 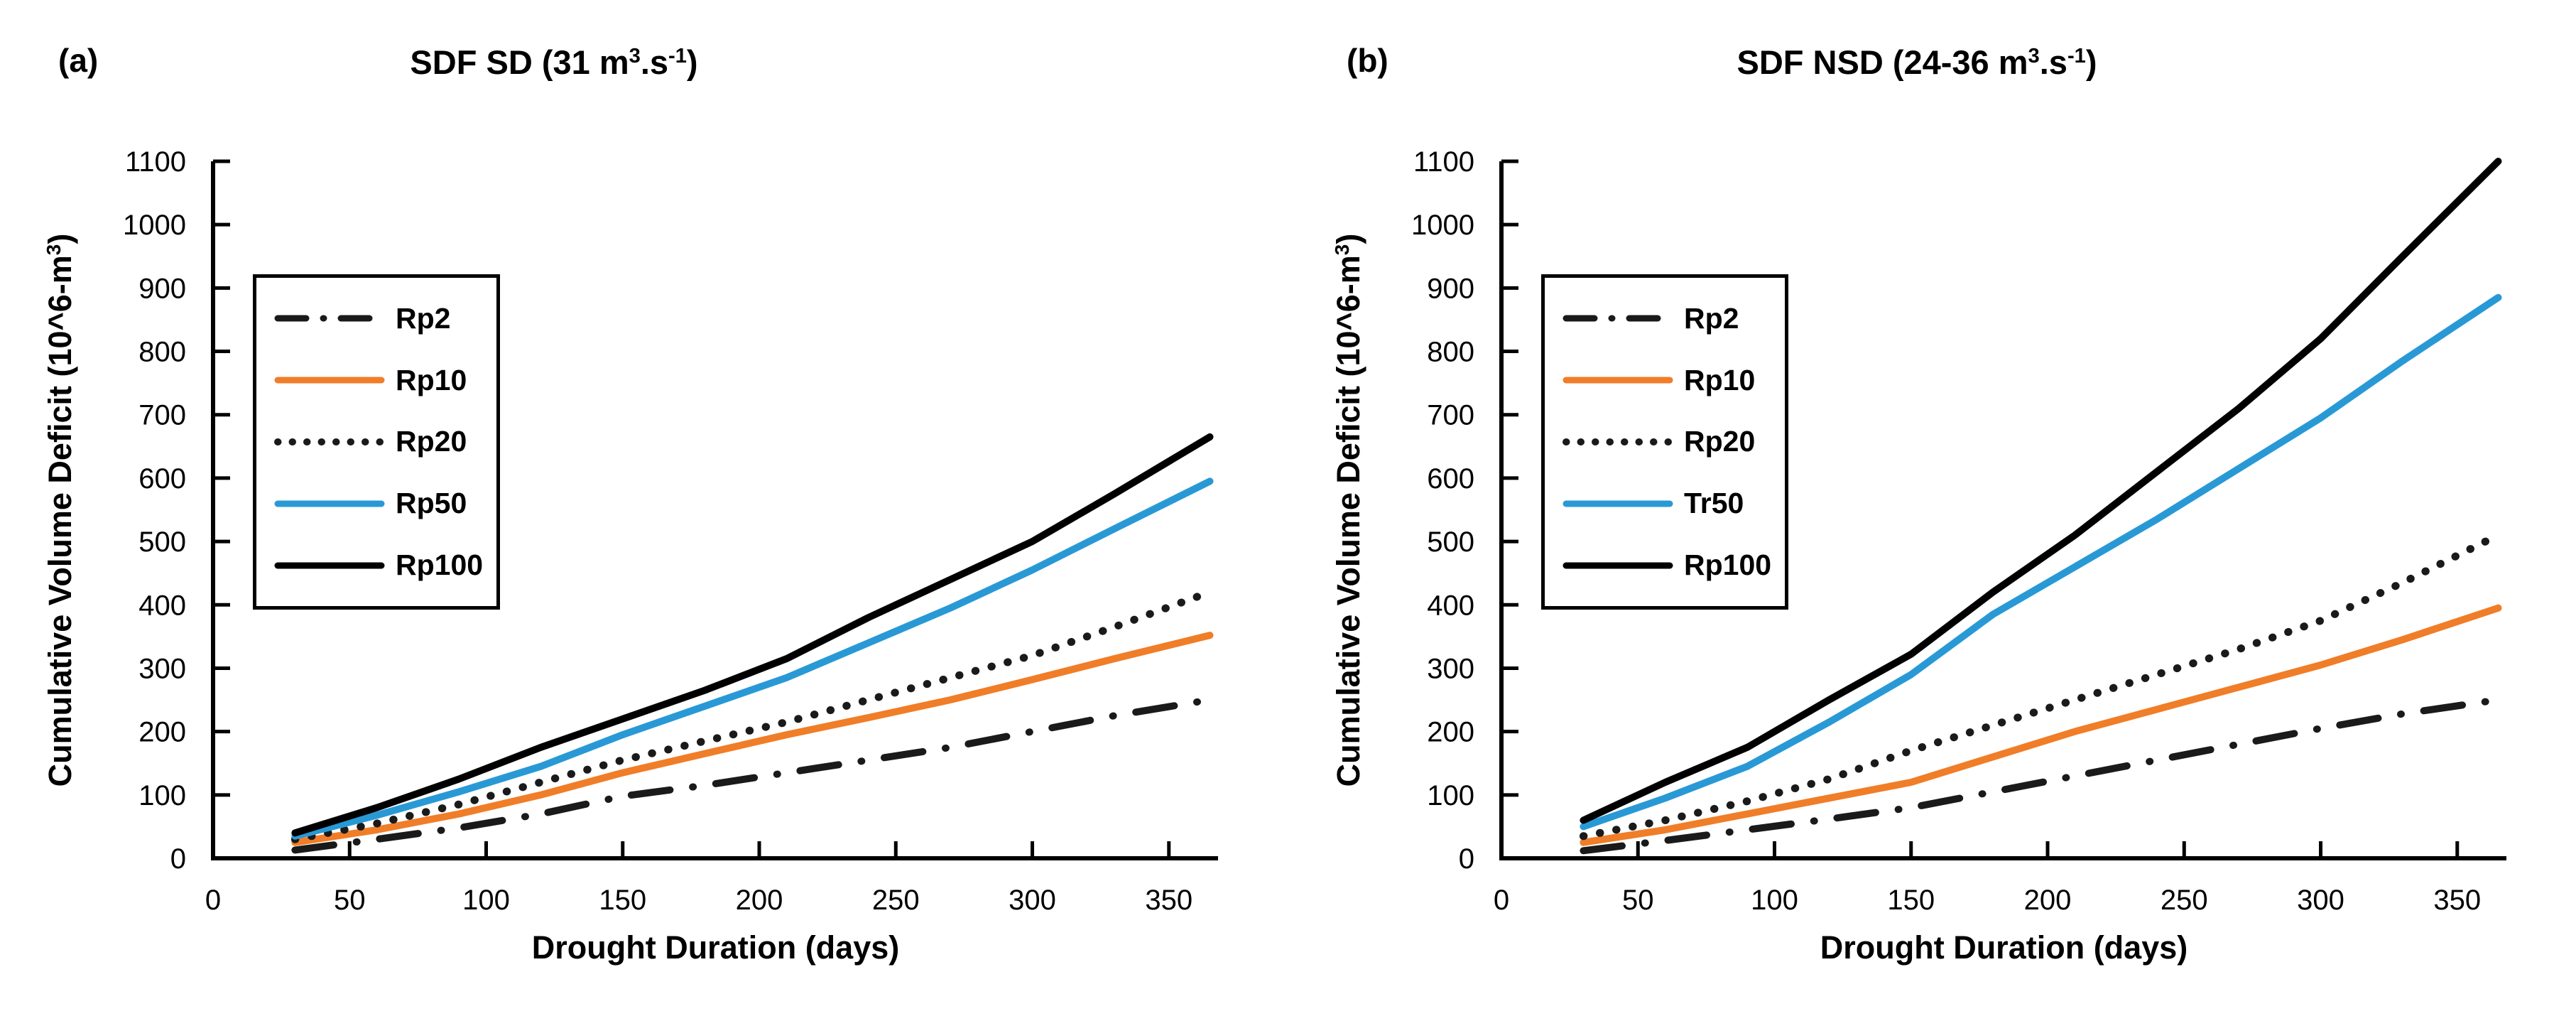 What do you see at coordinates (1638, 900) in the screenshot?
I see `x-tick-label: 50` at bounding box center [1638, 900].